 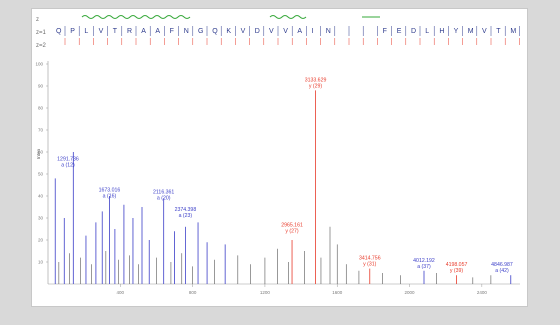 I want to click on residue-31: T, so click(x=498, y=31).